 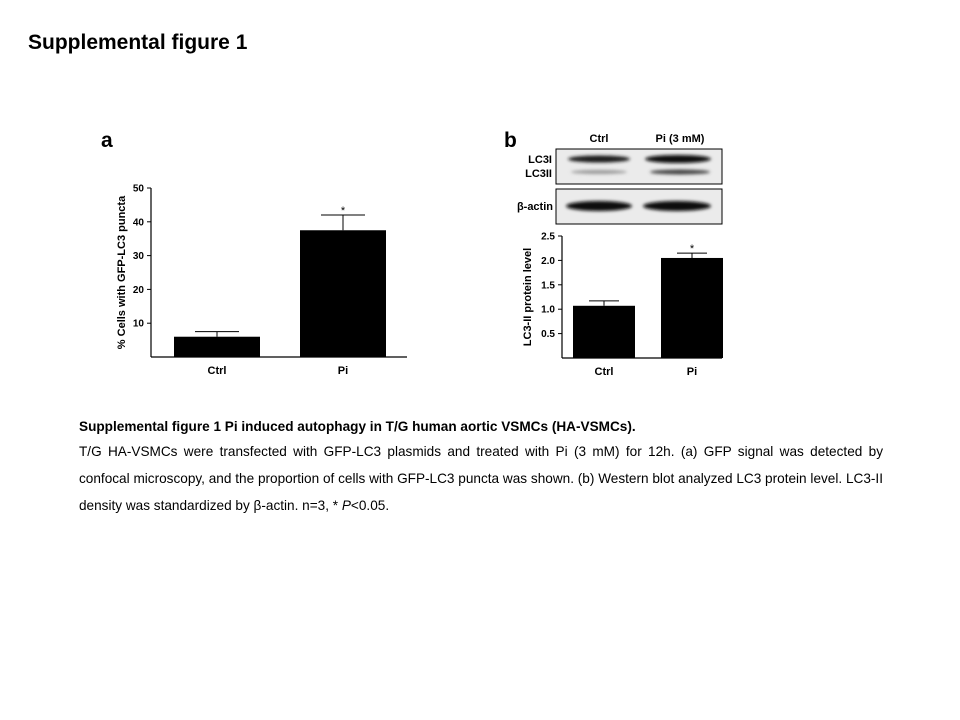 What do you see at coordinates (680, 172) in the screenshot?
I see `band-lc3ii-pi` at bounding box center [680, 172].